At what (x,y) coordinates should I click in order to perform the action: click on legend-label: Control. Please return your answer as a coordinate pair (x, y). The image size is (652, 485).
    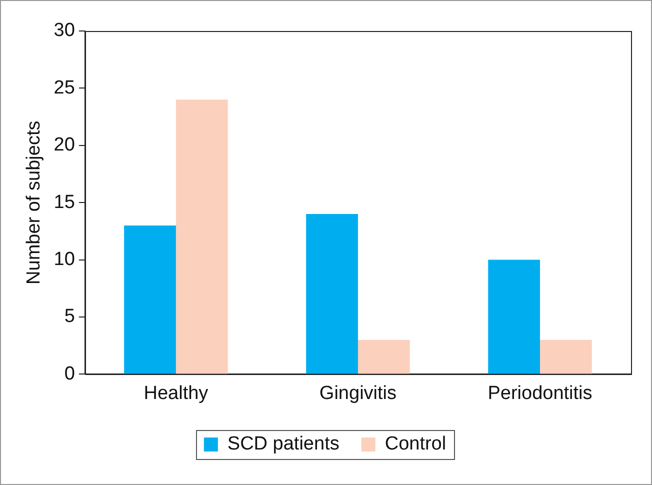
    Looking at the image, I should click on (415, 444).